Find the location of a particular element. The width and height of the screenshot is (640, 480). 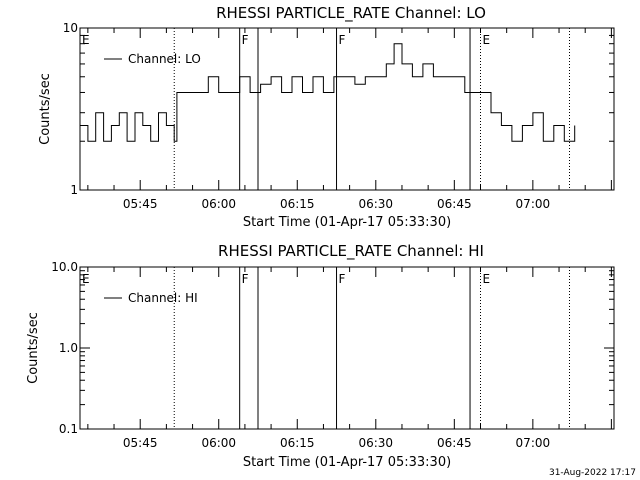

y-tick-label: 1.0 is located at coordinates (68, 348).